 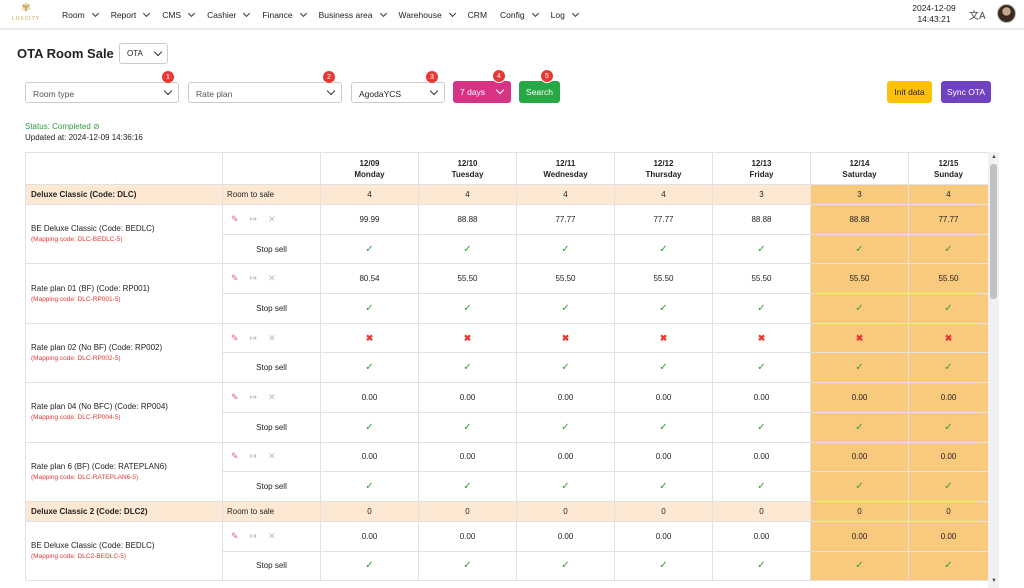 I want to click on menu-item-cms: CMS, so click(x=179, y=14).